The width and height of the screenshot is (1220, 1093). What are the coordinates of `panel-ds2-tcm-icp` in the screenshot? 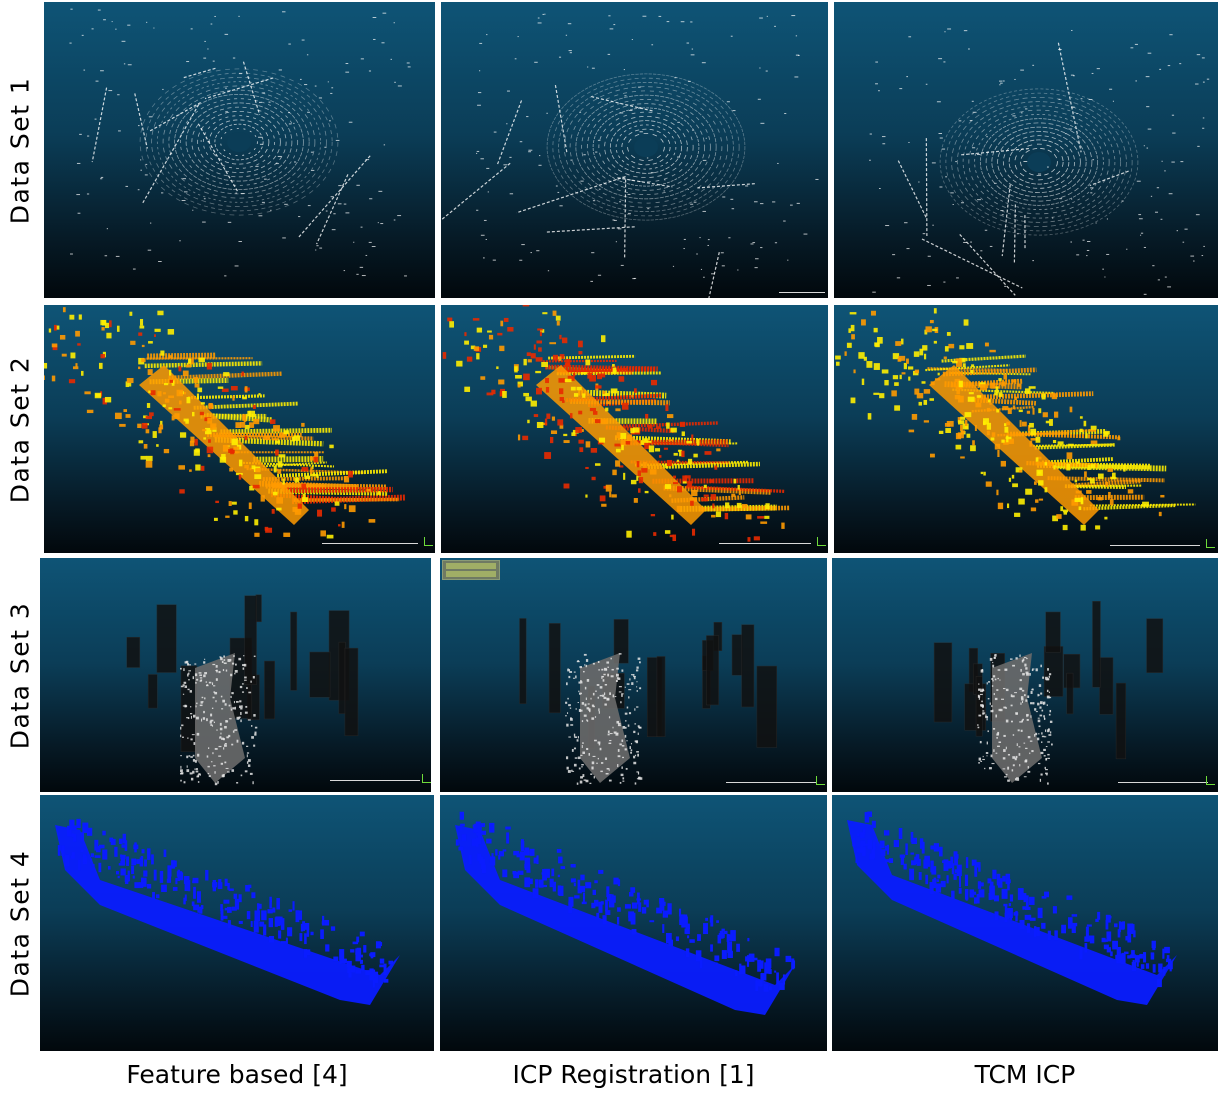 It's located at (1026, 429).